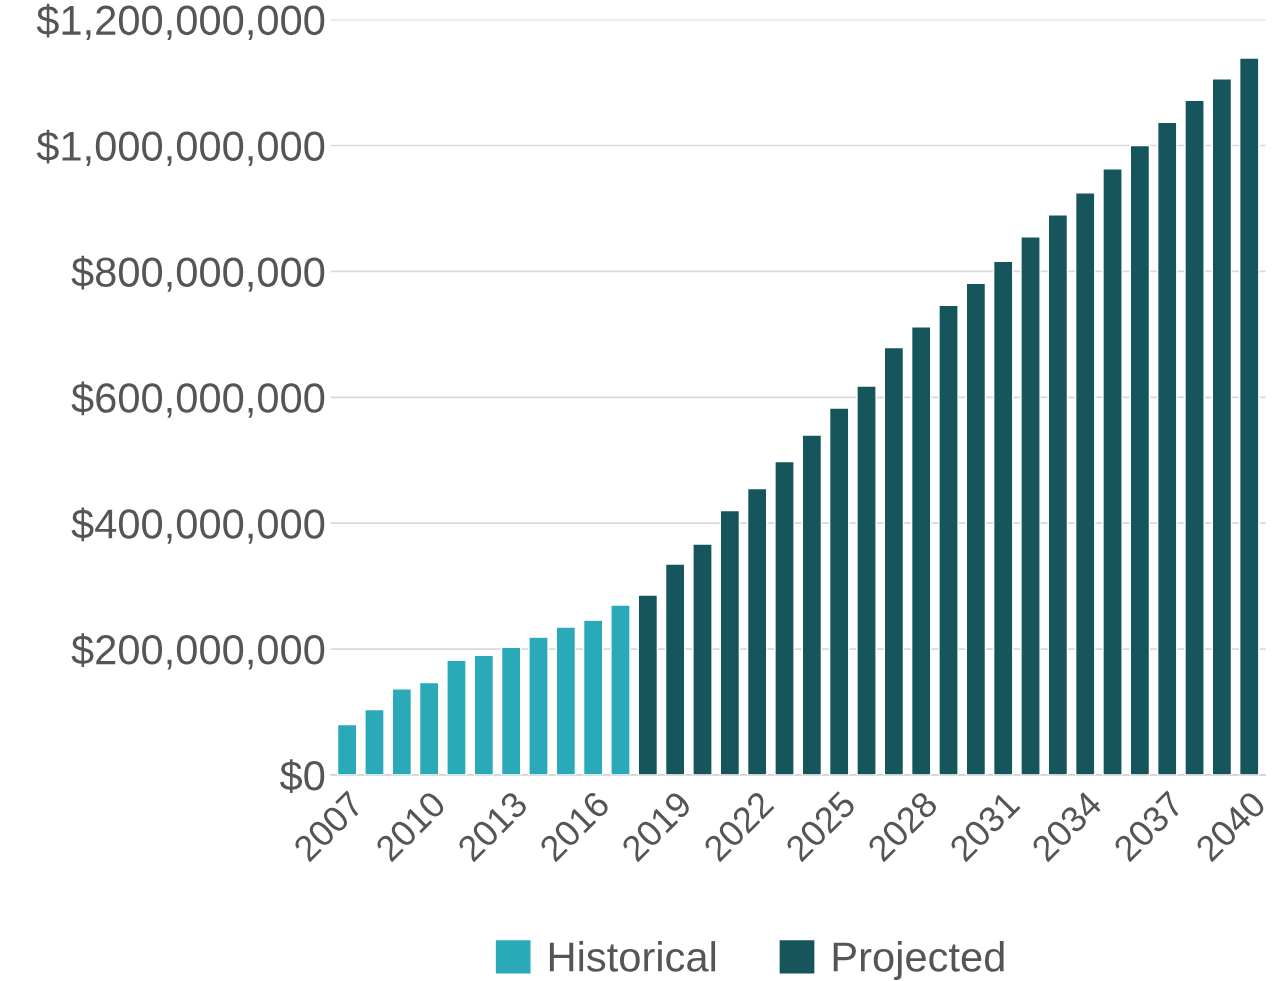  Describe the element at coordinates (198, 399) in the screenshot. I see `y-tick-label: $600,000,000` at that location.